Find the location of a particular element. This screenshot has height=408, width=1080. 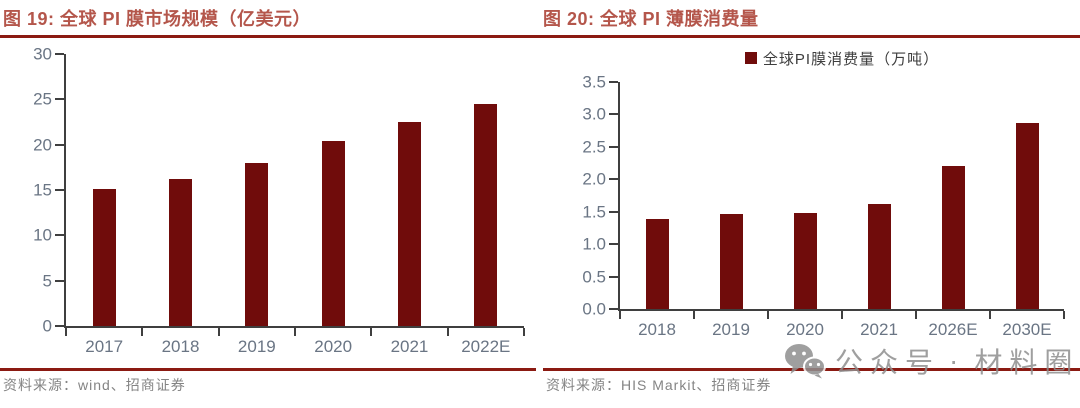

legend-swatch is located at coordinates (750, 58).